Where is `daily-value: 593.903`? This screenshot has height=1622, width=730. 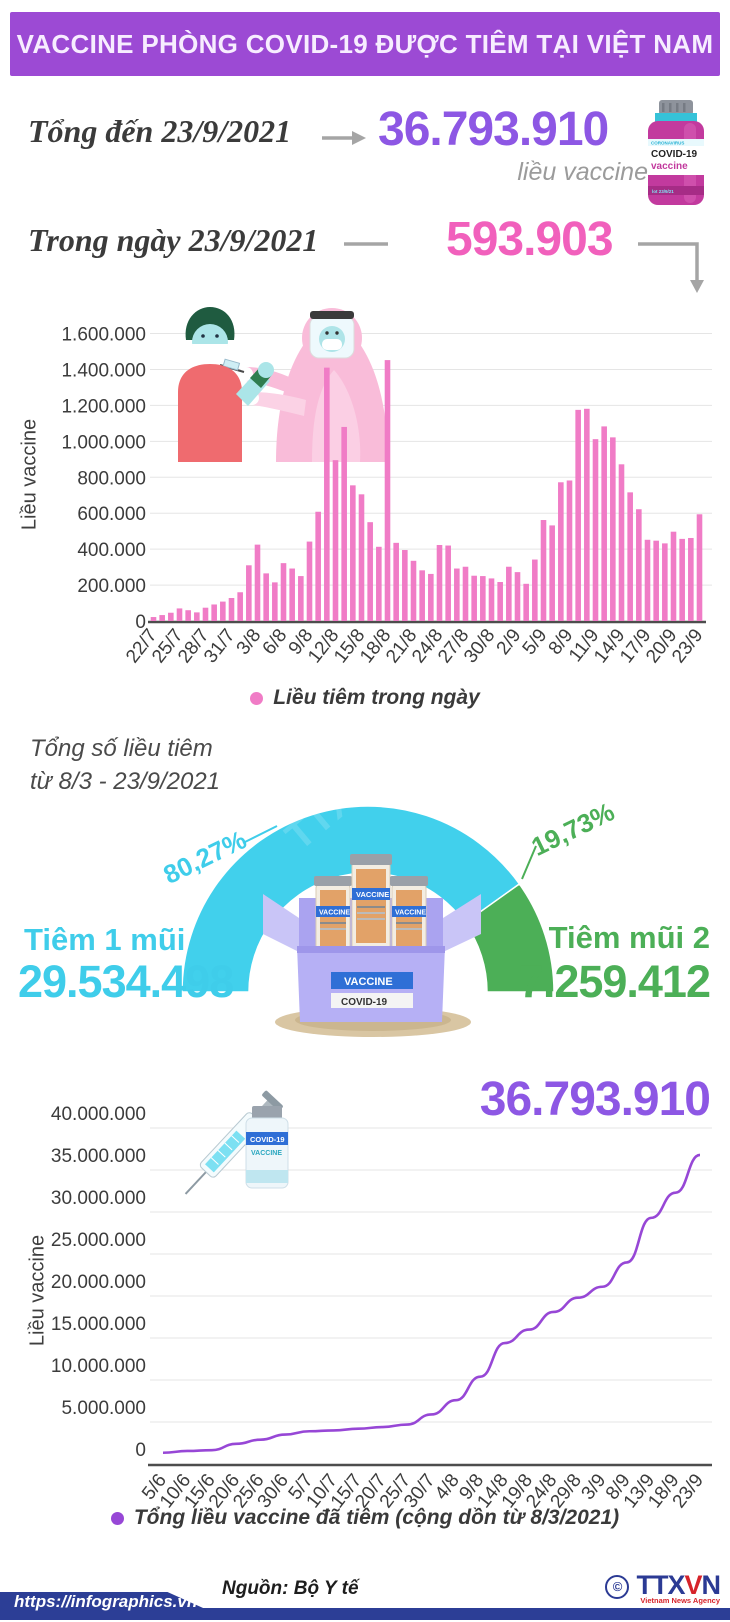
daily-value: 593.903 is located at coordinates (530, 239).